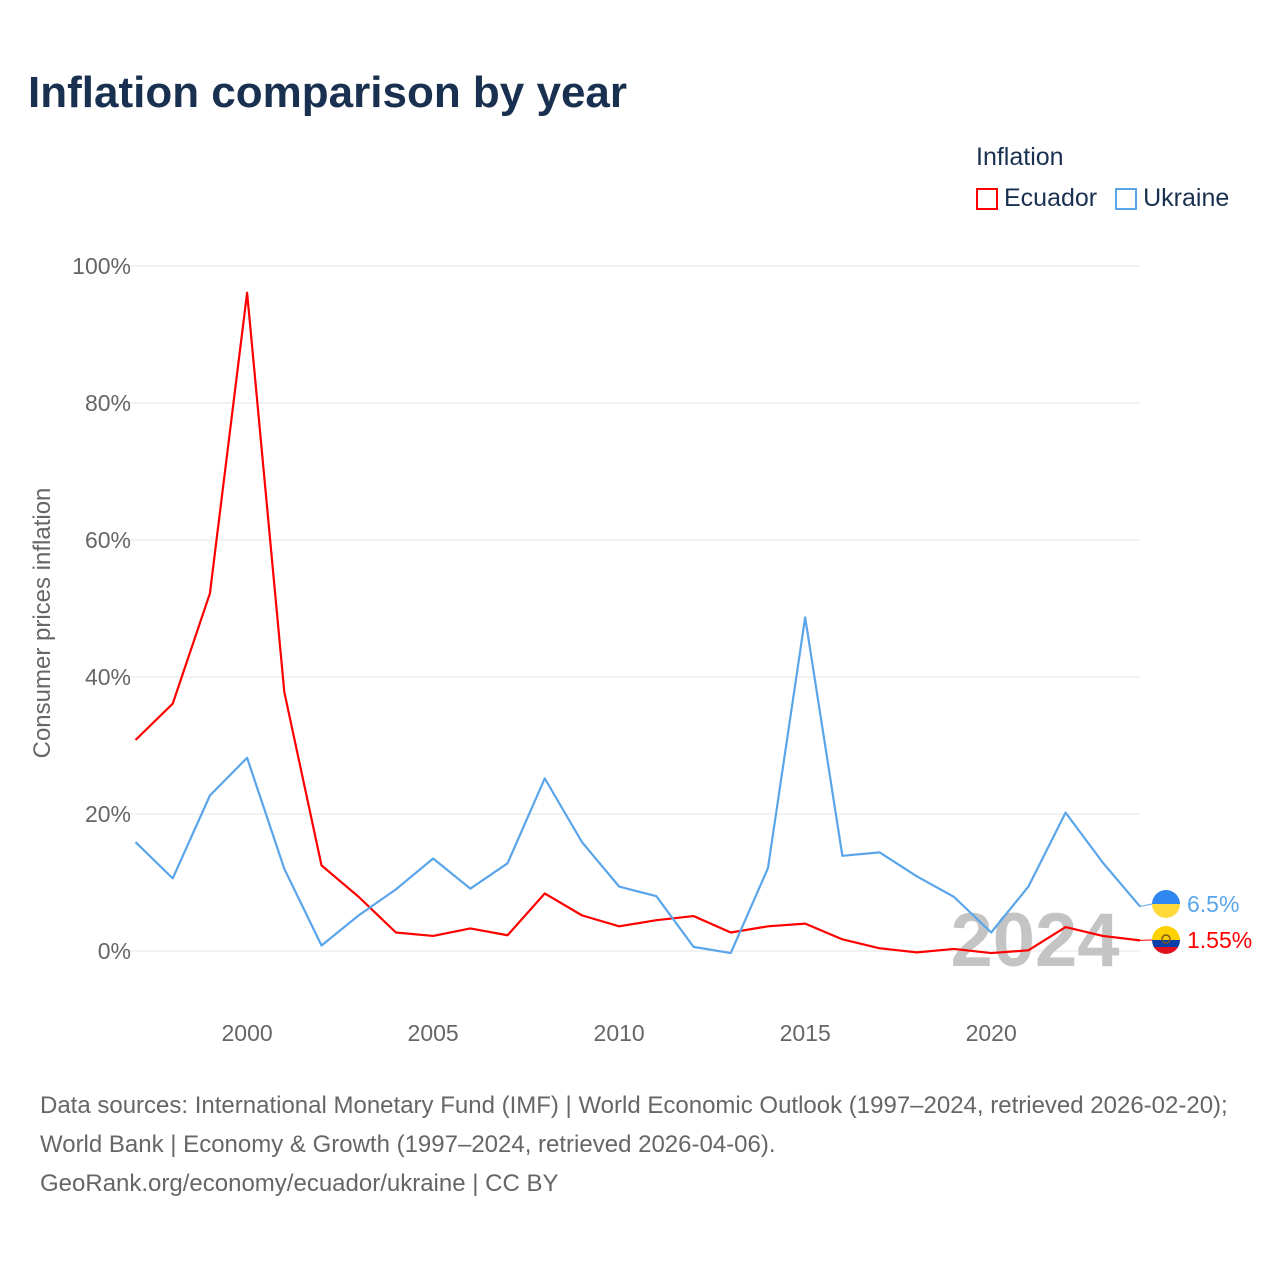  I want to click on legend-label-ecuador: Ecuador, so click(1051, 198).